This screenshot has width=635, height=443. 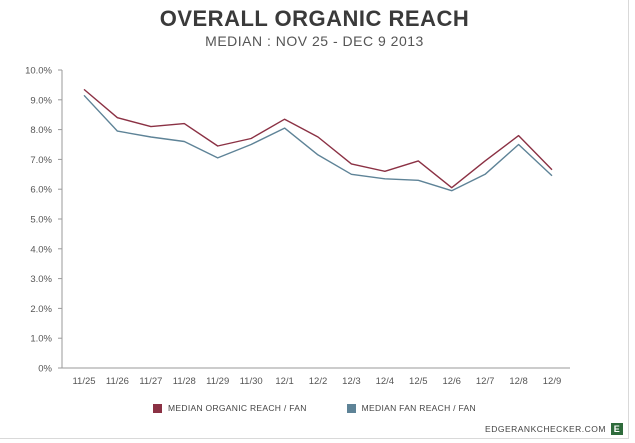 I want to click on y-tick-label: 3.0%, so click(x=41, y=279).